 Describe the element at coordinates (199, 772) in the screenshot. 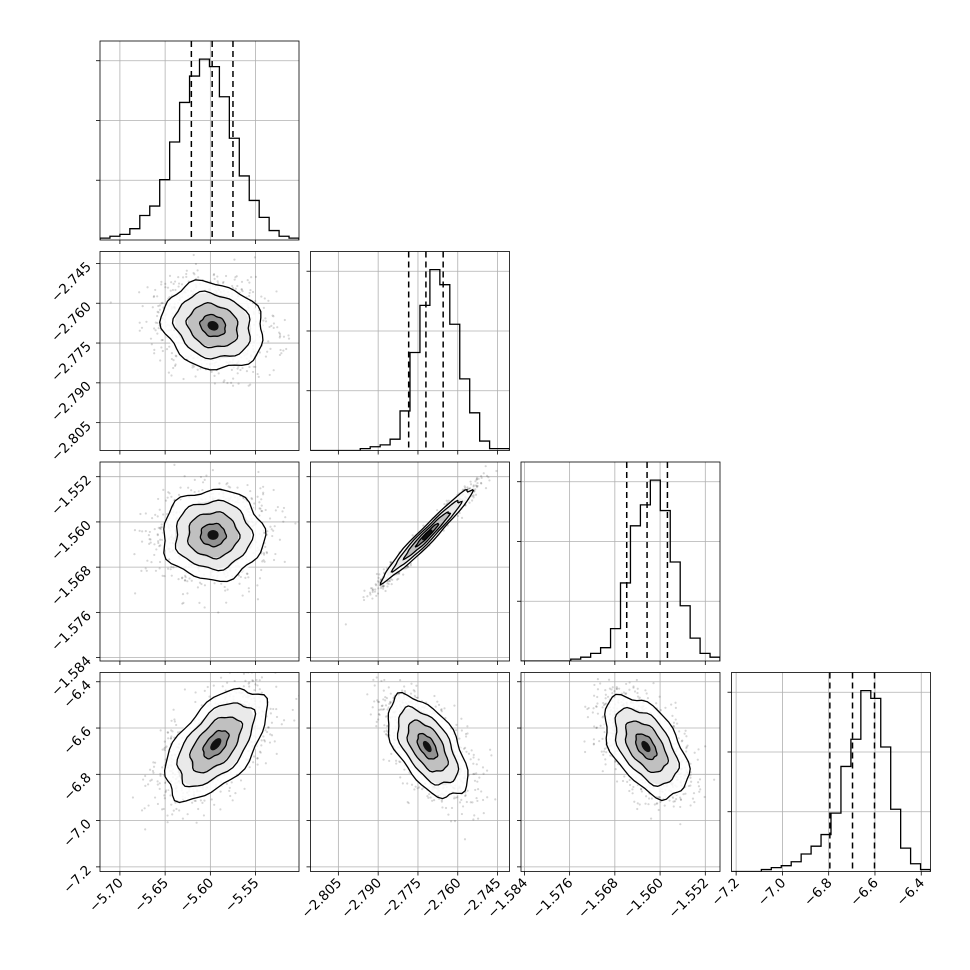

I see `panel-frame` at that location.